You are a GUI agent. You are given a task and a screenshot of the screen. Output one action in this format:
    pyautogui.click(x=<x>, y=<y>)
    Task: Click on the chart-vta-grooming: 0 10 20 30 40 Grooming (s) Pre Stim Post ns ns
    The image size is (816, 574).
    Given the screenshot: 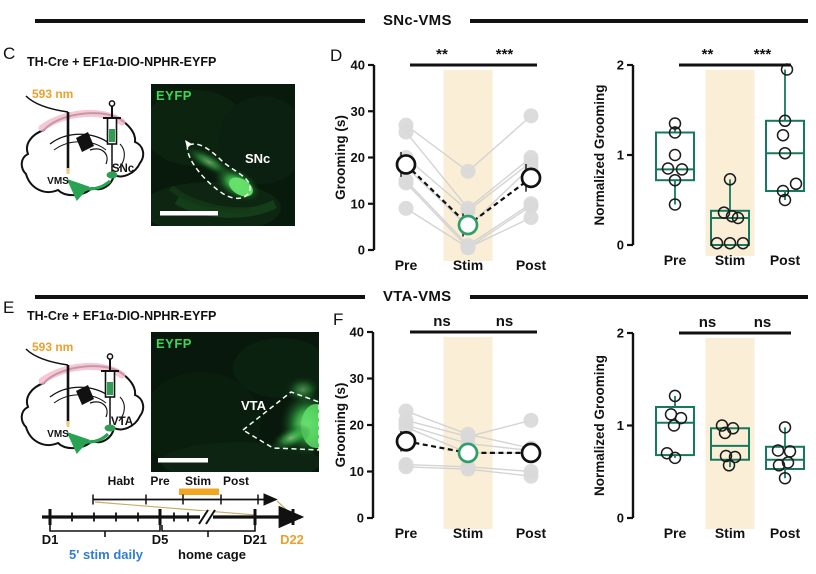 What is the action you would take?
    pyautogui.click(x=440, y=427)
    